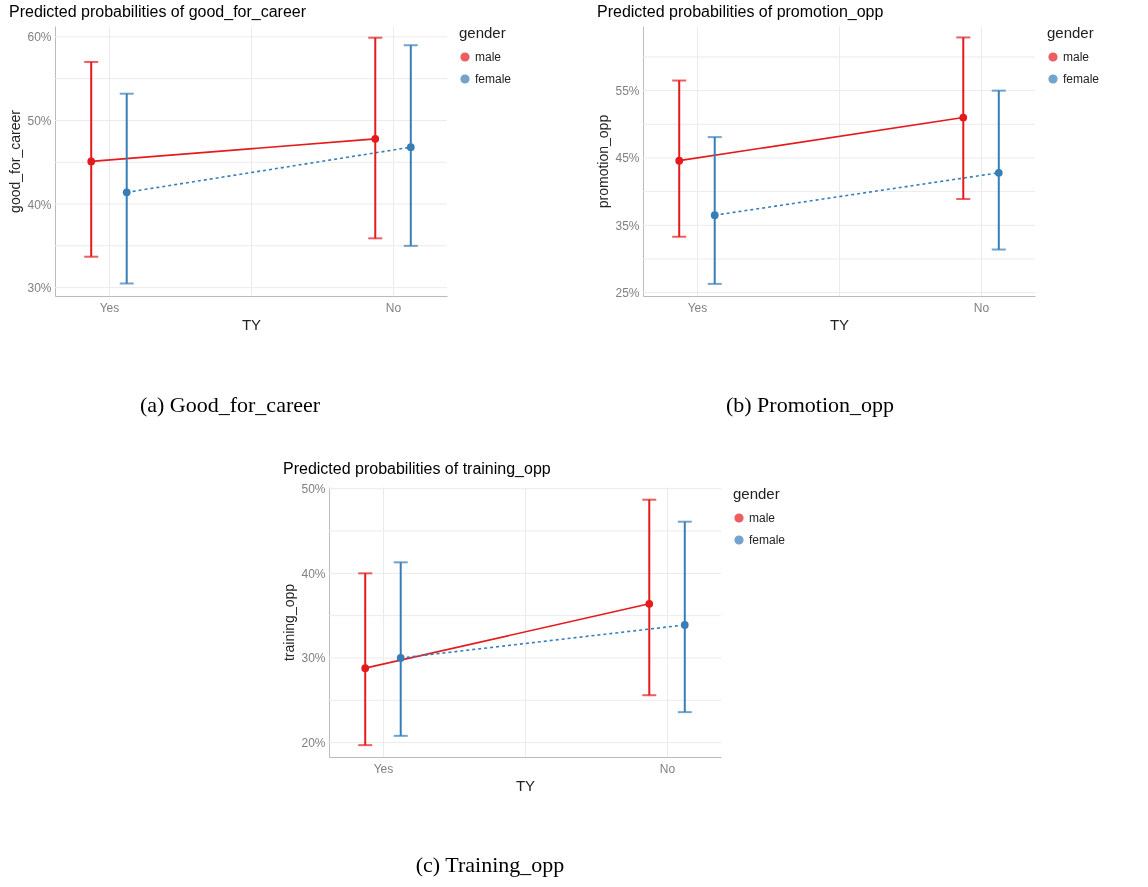  What do you see at coordinates (416, 468) in the screenshot?
I see `chart-title: Predicted probabilities of training_opp` at bounding box center [416, 468].